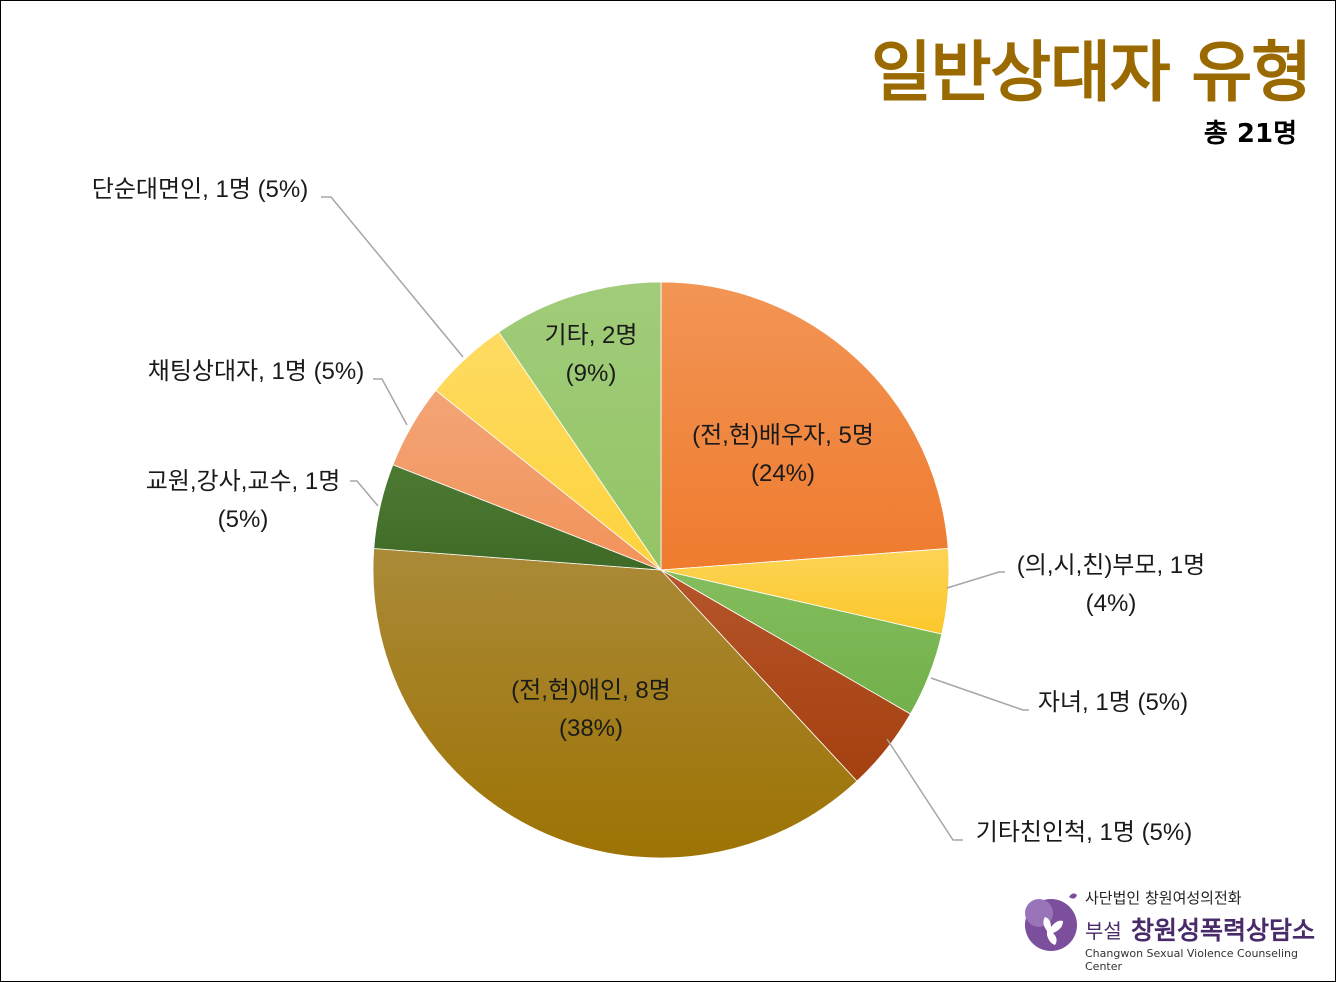 This screenshot has width=1336, height=982. What do you see at coordinates (1103, 931) in the screenshot?
I see `org-prefix: 부설` at bounding box center [1103, 931].